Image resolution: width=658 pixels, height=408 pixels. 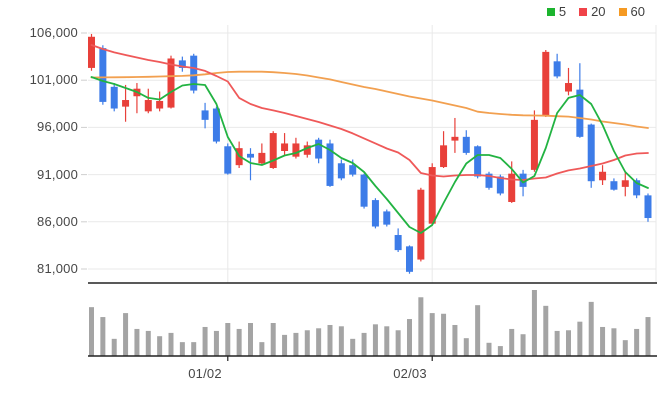 I want to click on legend-label-ma20: 20, so click(x=598, y=11).